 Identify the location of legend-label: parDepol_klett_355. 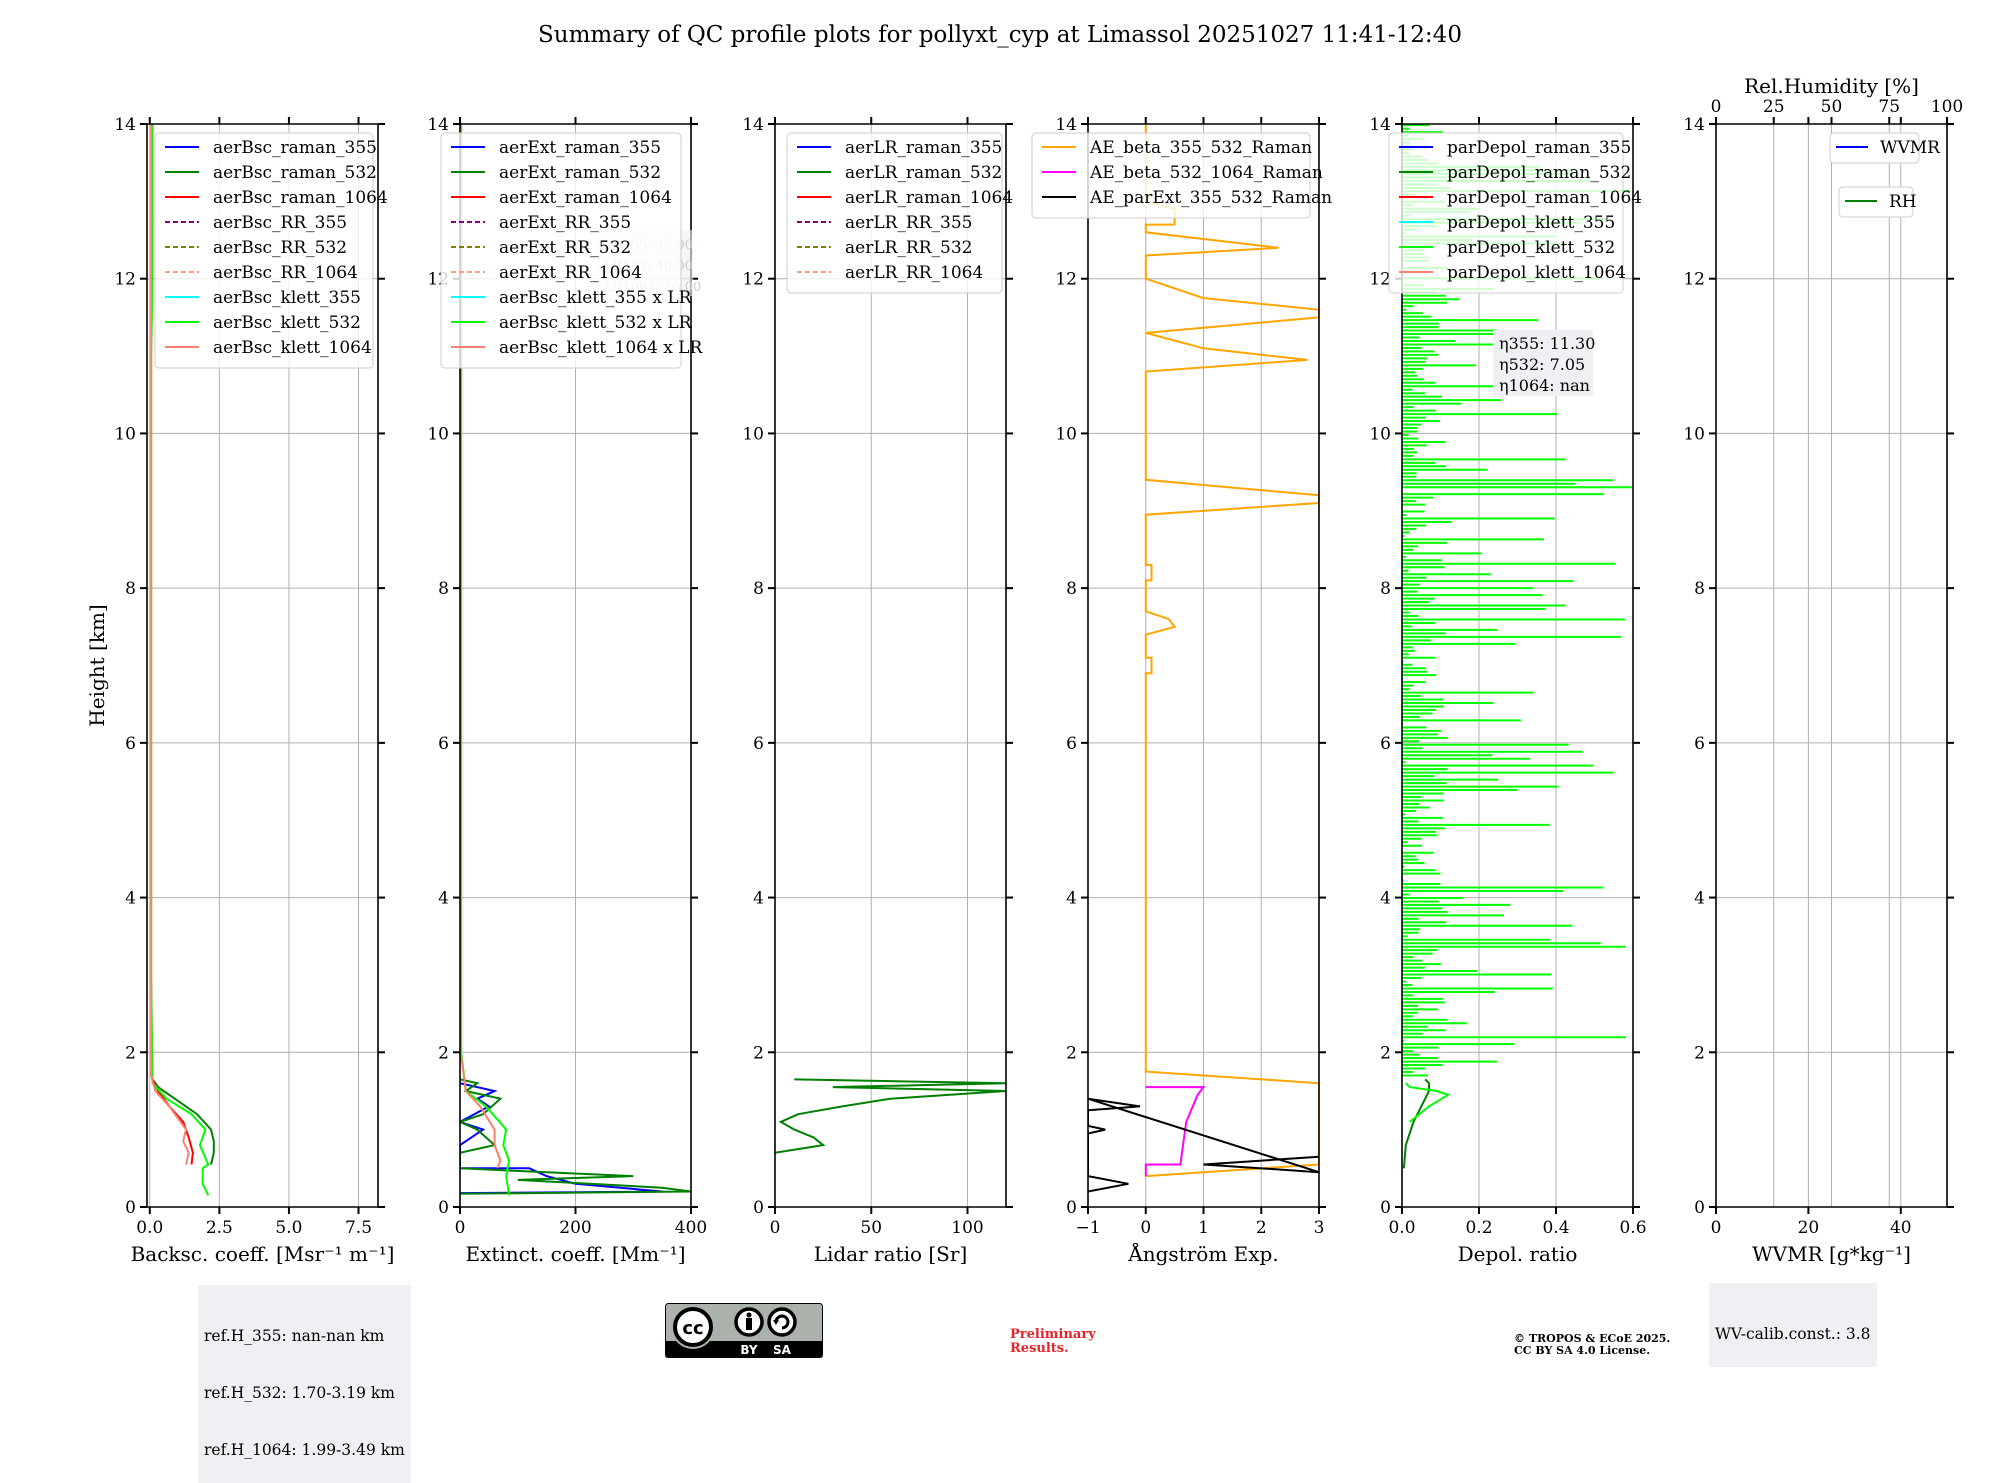
(1531, 223).